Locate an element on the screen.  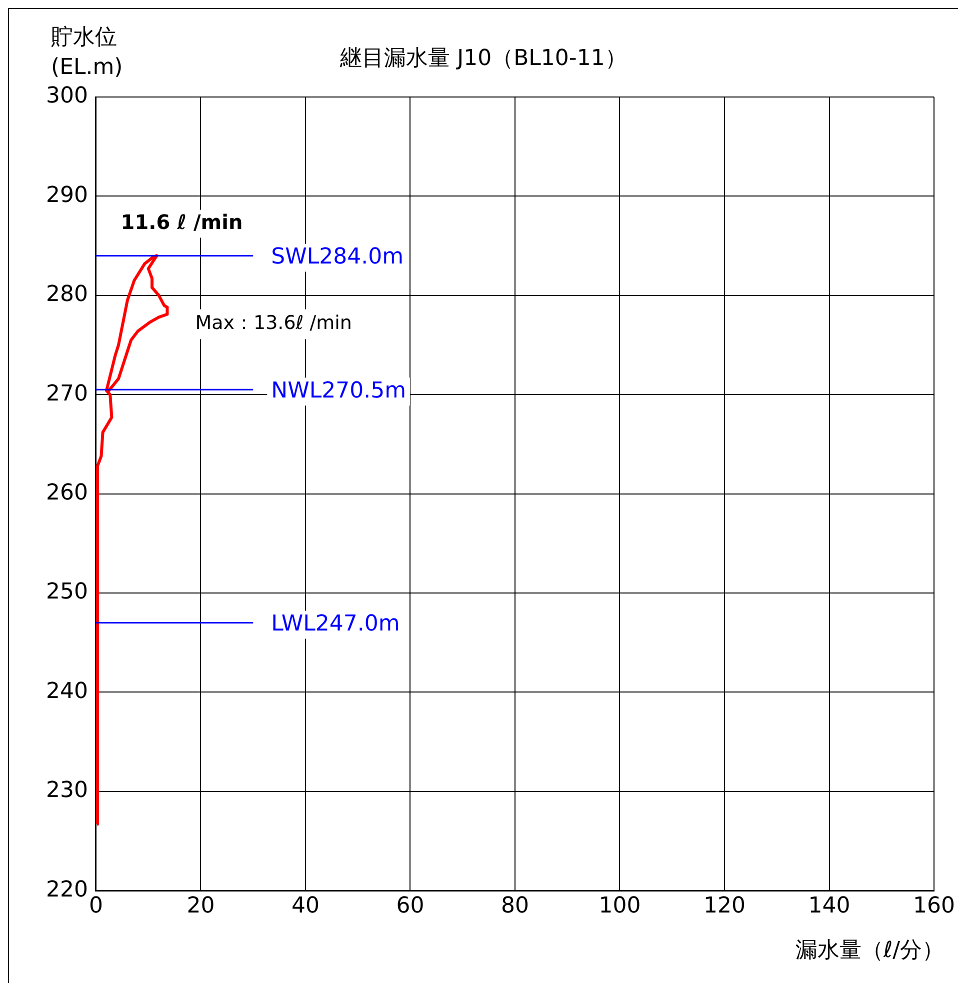
ref-line-label: NWL270.5m is located at coordinates (338, 391).